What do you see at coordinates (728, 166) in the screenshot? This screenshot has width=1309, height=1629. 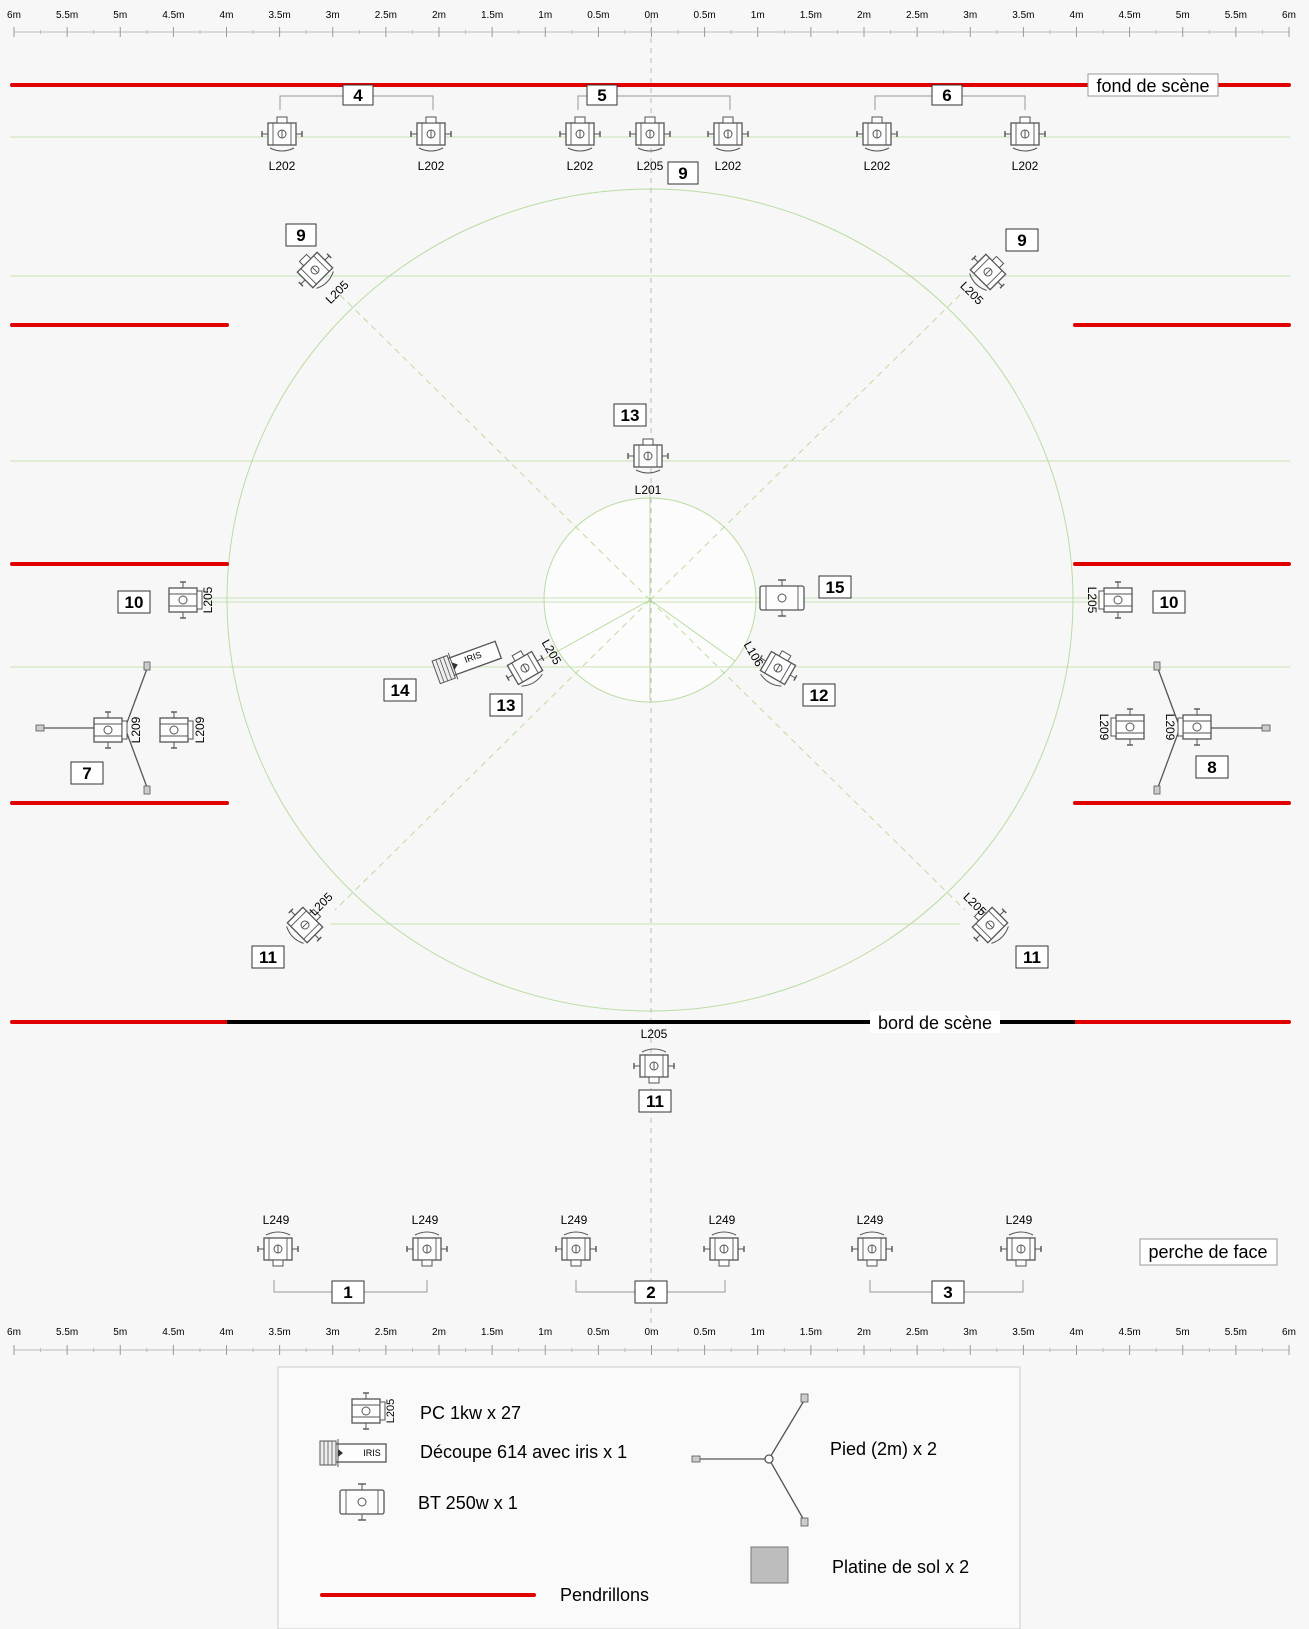 I see `gel-back-5: L202` at bounding box center [728, 166].